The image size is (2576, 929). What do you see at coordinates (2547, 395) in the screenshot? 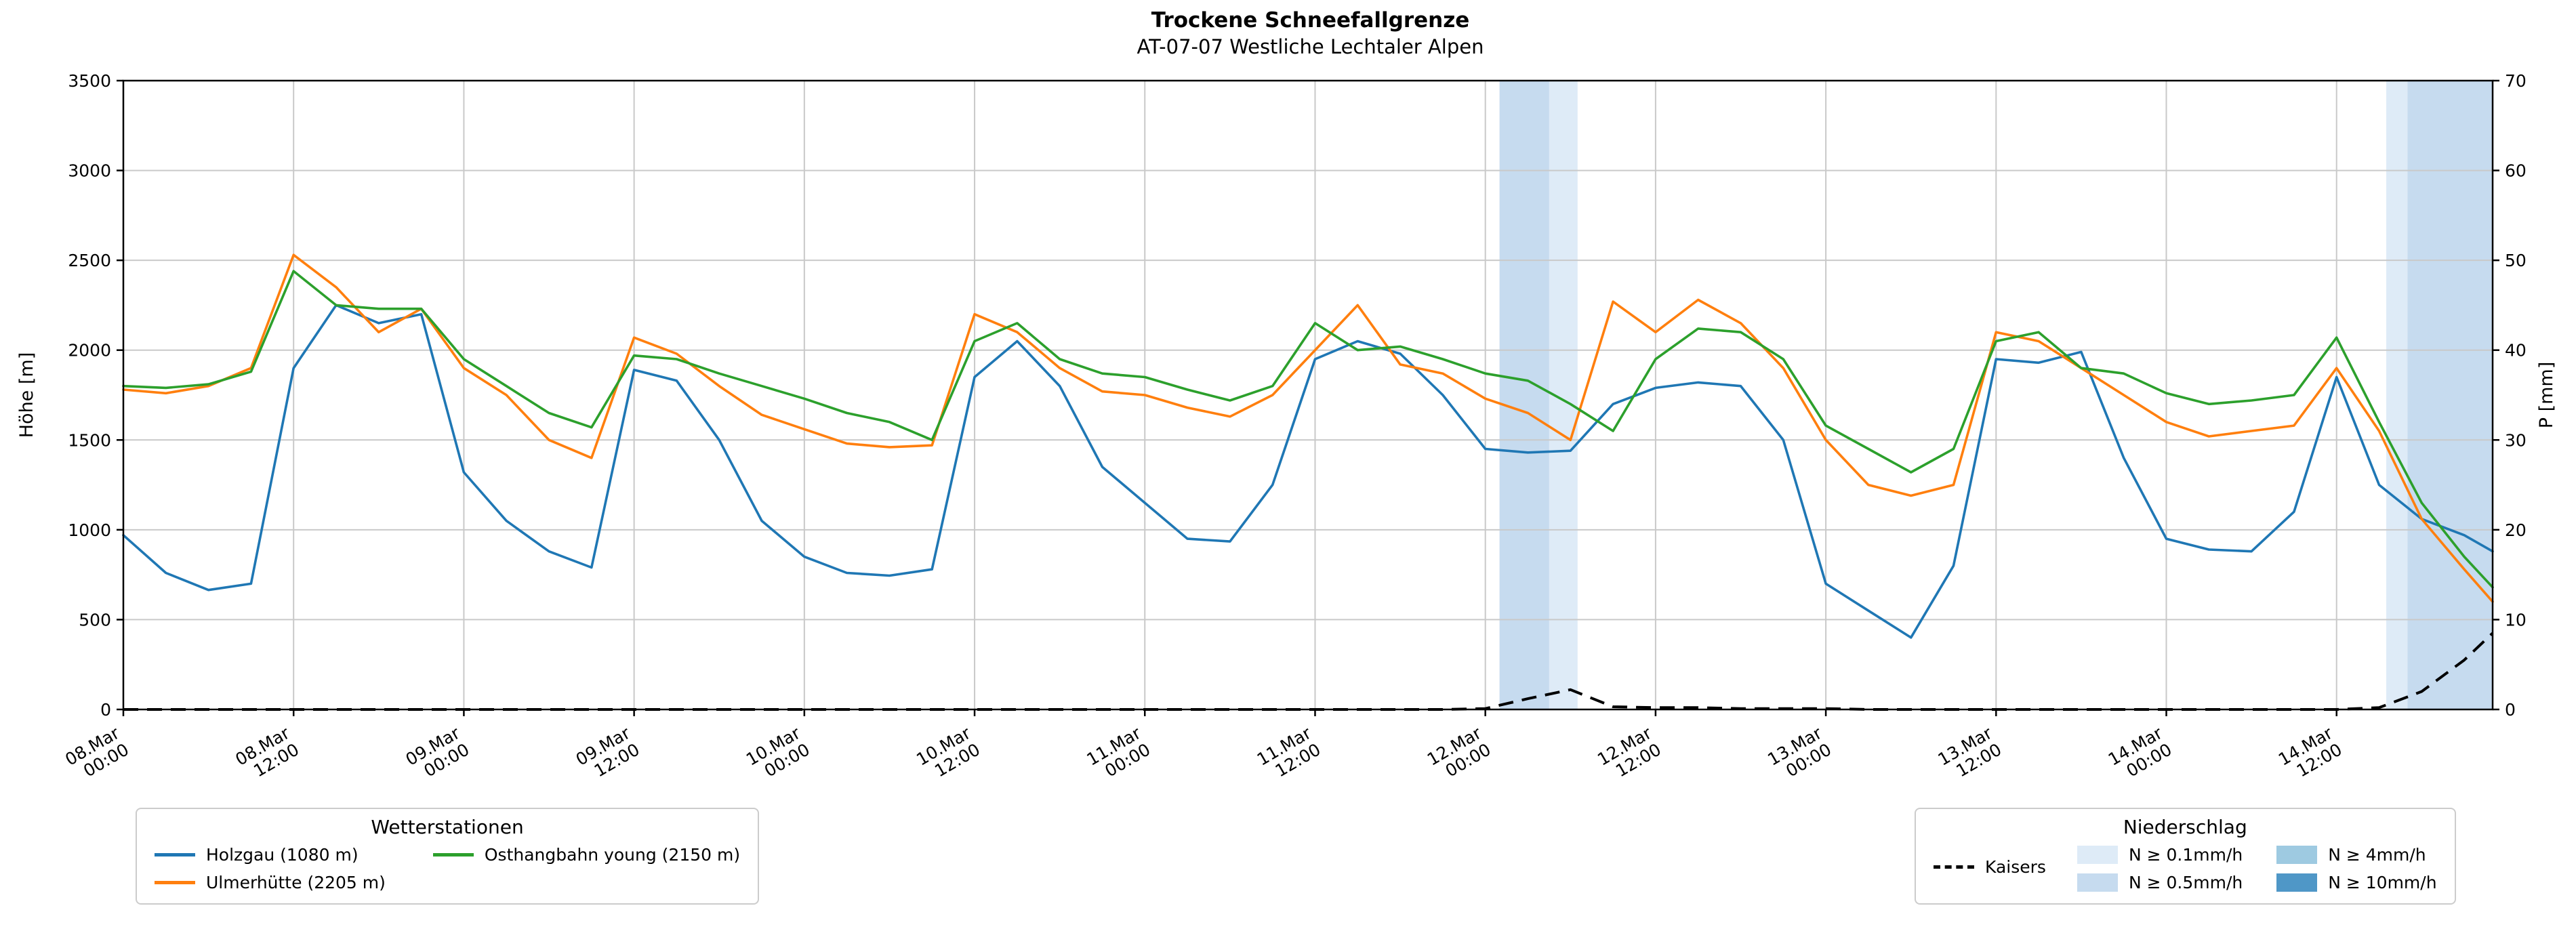
I see `svg-text: P [mm]` at bounding box center [2547, 395].